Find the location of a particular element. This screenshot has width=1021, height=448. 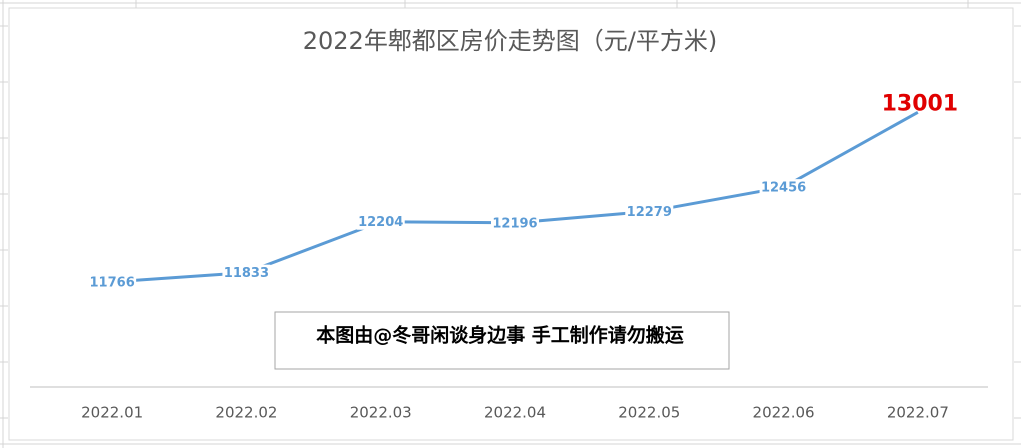

data-label: 12196 is located at coordinates (514, 223).